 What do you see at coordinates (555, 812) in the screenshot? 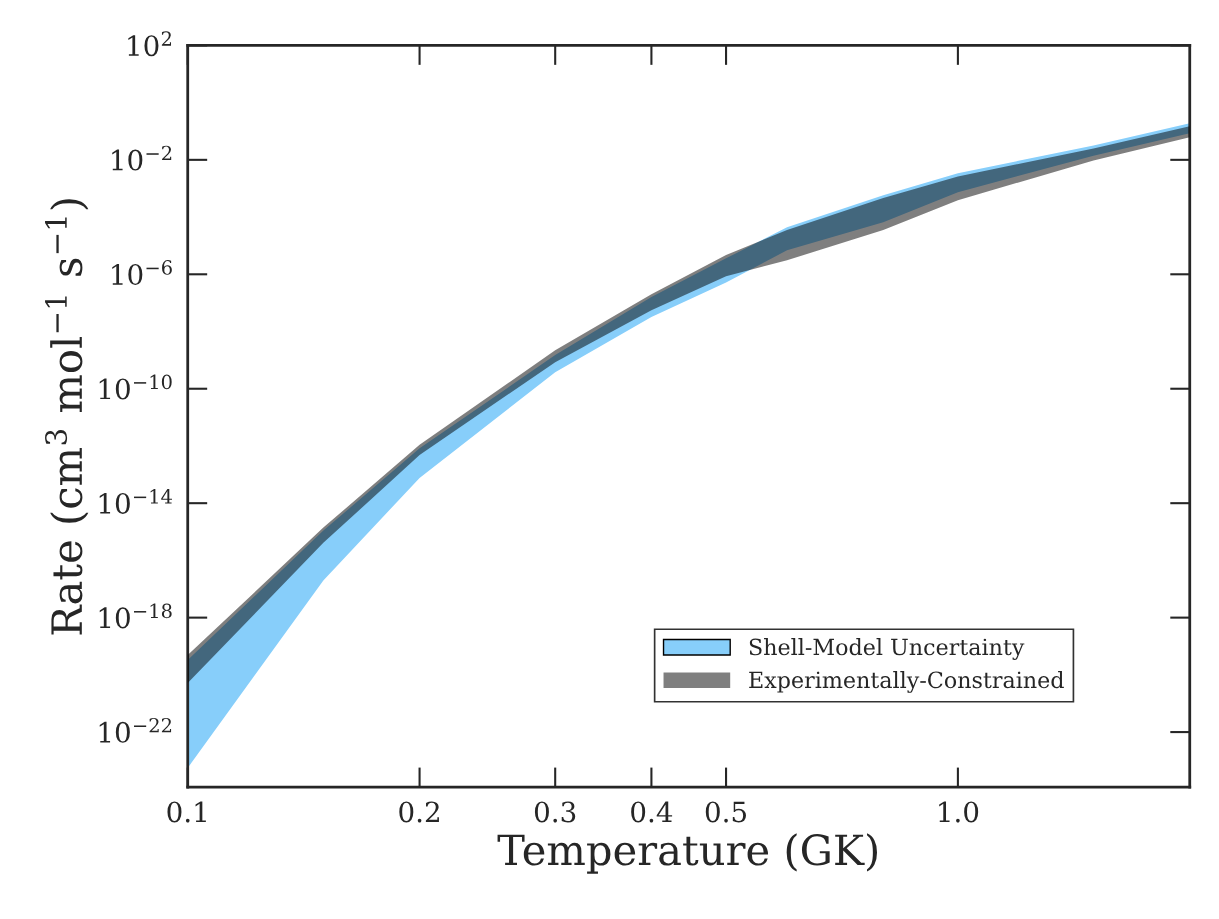
I see `x-tick-label: 0.3` at bounding box center [555, 812].